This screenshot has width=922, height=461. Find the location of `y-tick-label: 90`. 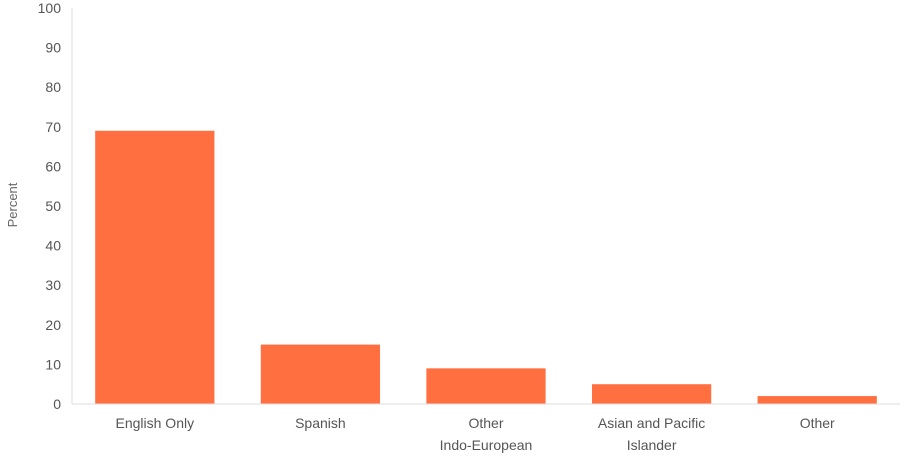

y-tick-label: 90 is located at coordinates (53, 48).